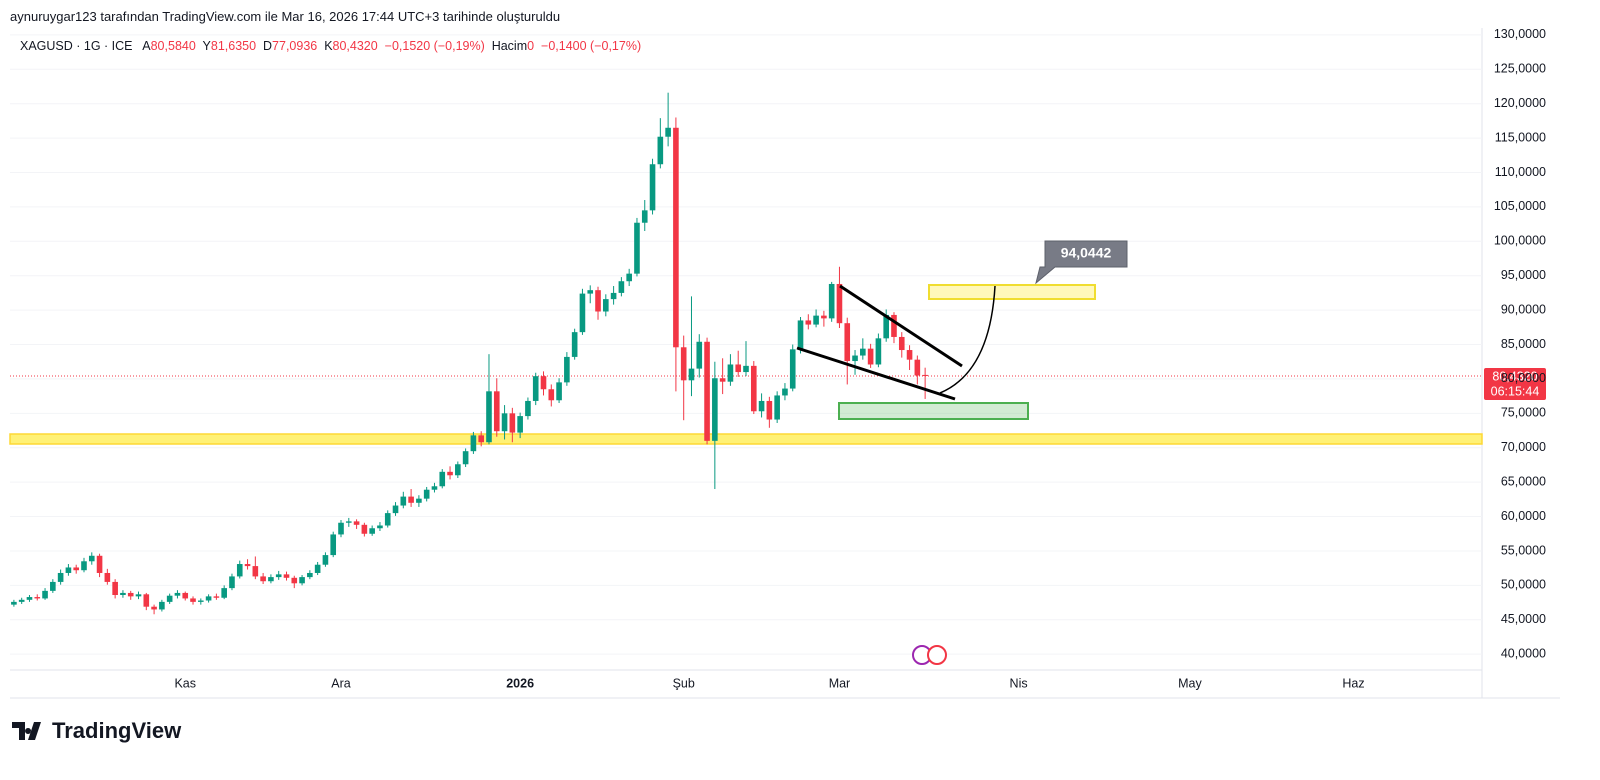 This screenshot has width=1600, height=780. I want to click on y-tick-label: 75,0000, so click(1523, 413).